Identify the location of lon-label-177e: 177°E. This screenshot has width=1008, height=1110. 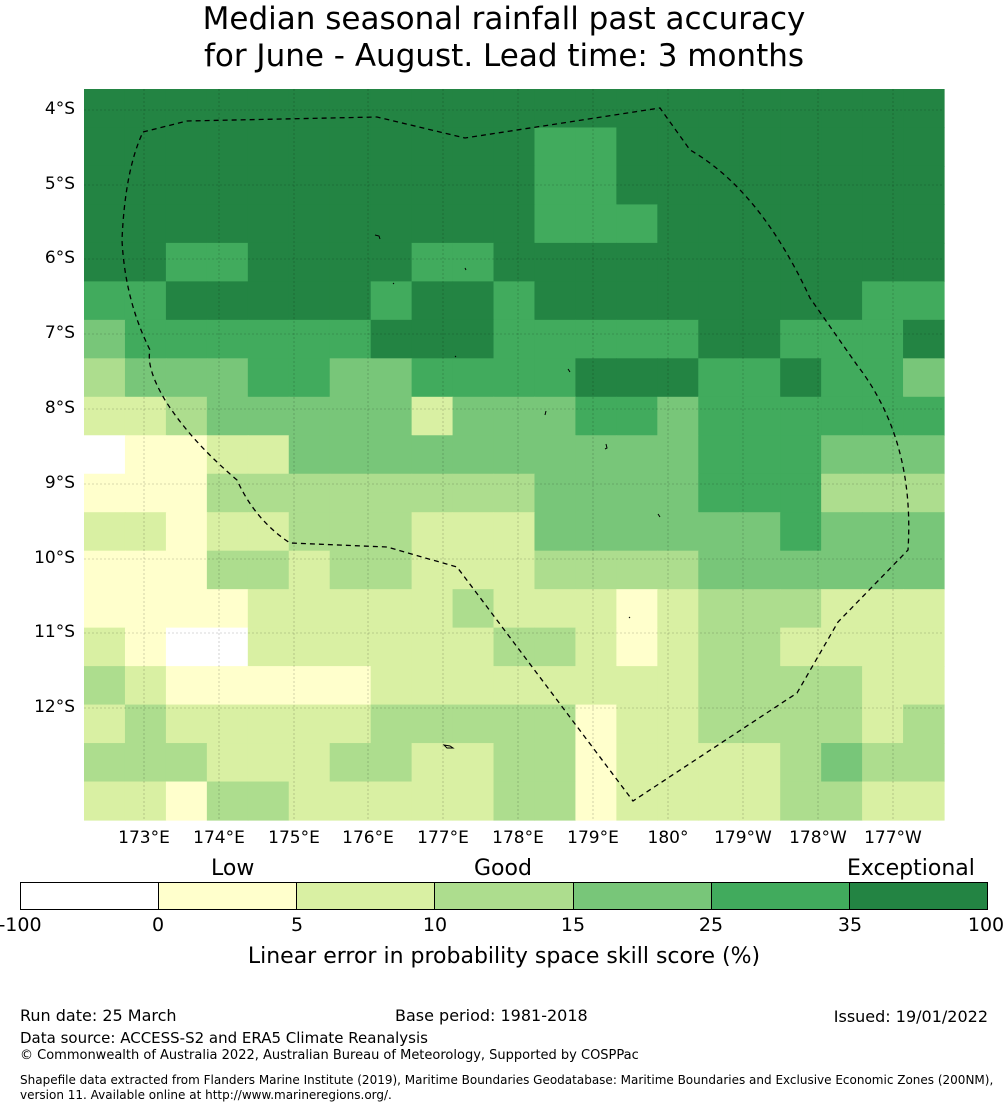
(443, 838).